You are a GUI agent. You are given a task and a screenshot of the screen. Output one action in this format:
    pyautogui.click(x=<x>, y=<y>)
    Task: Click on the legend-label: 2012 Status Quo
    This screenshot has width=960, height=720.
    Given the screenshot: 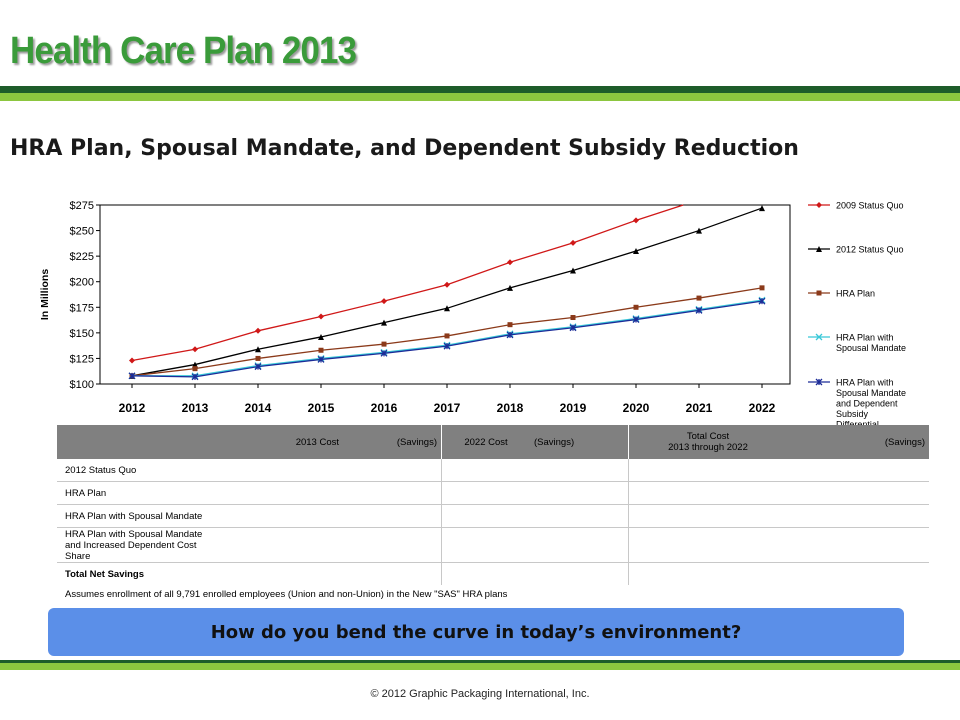 What is the action you would take?
    pyautogui.click(x=870, y=250)
    